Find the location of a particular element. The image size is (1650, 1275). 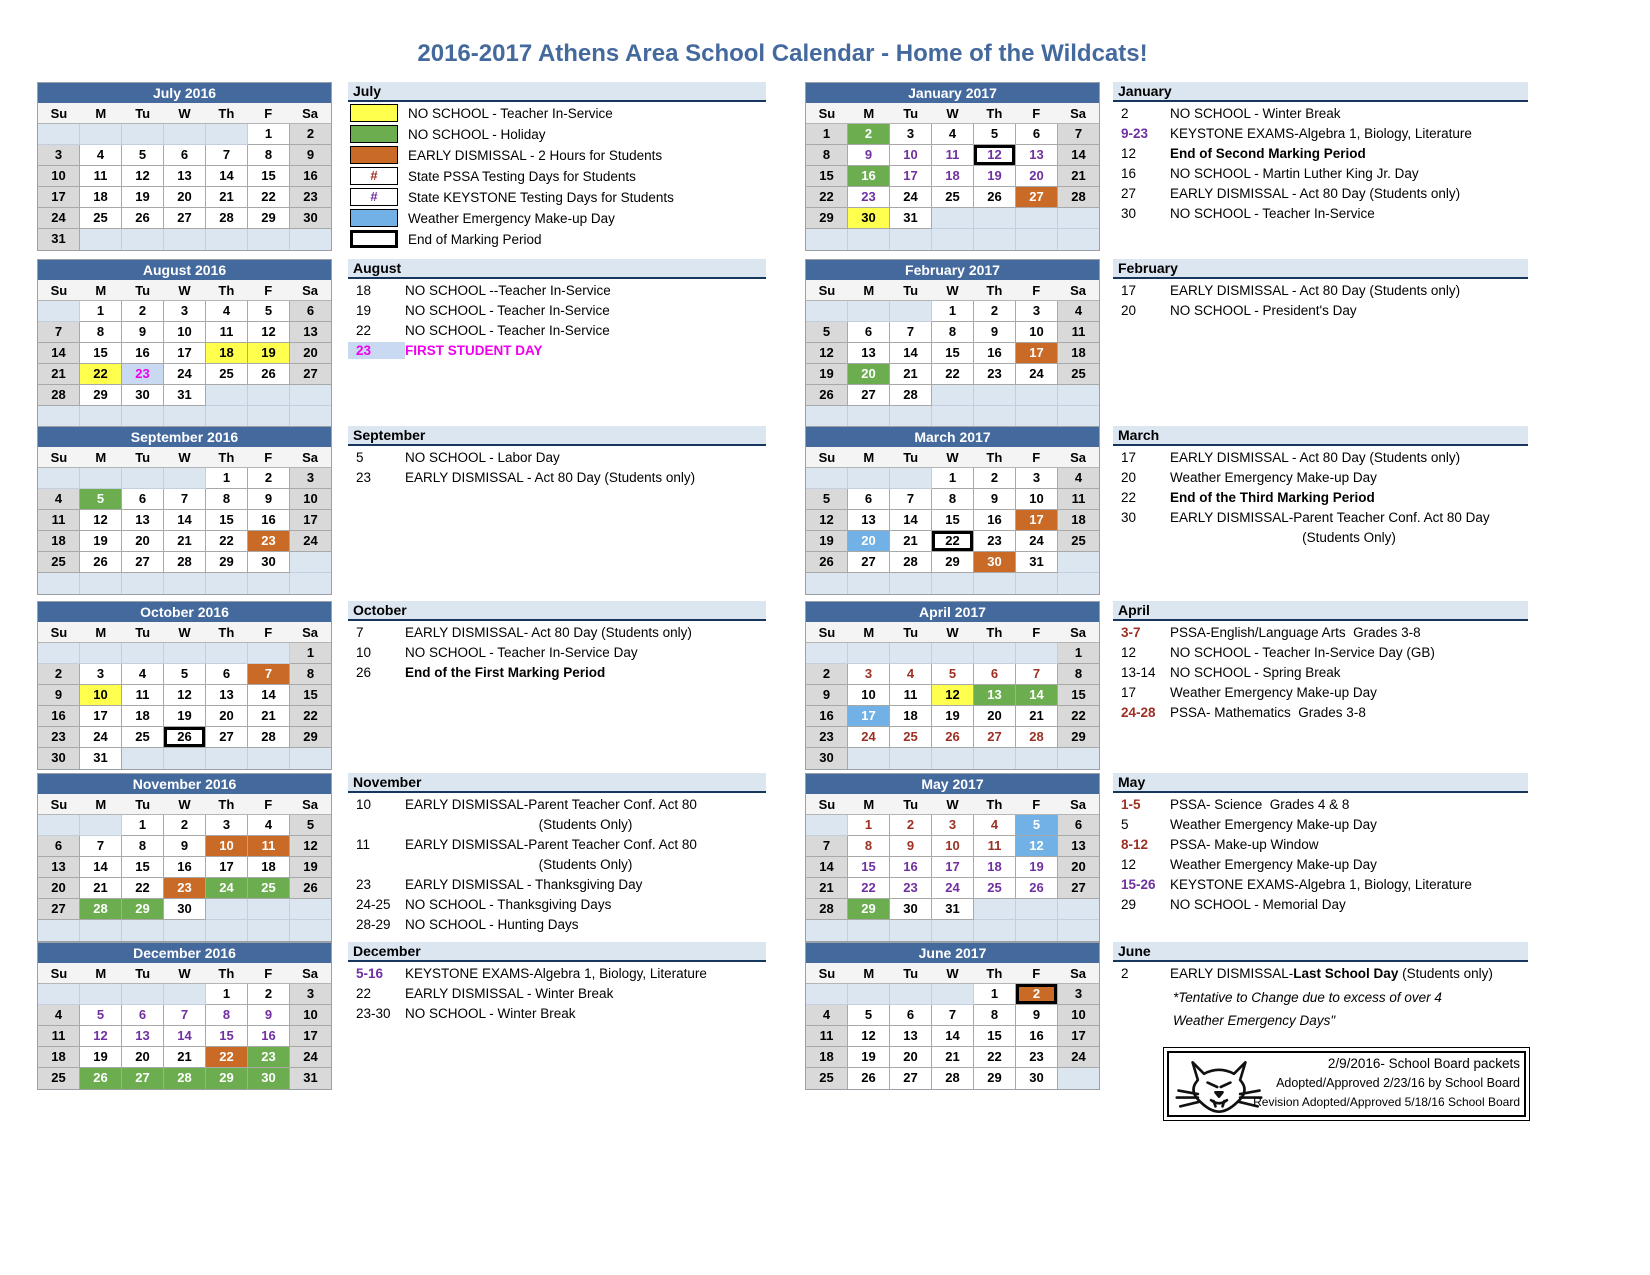

day-cell: 23 is located at coordinates (827, 737).